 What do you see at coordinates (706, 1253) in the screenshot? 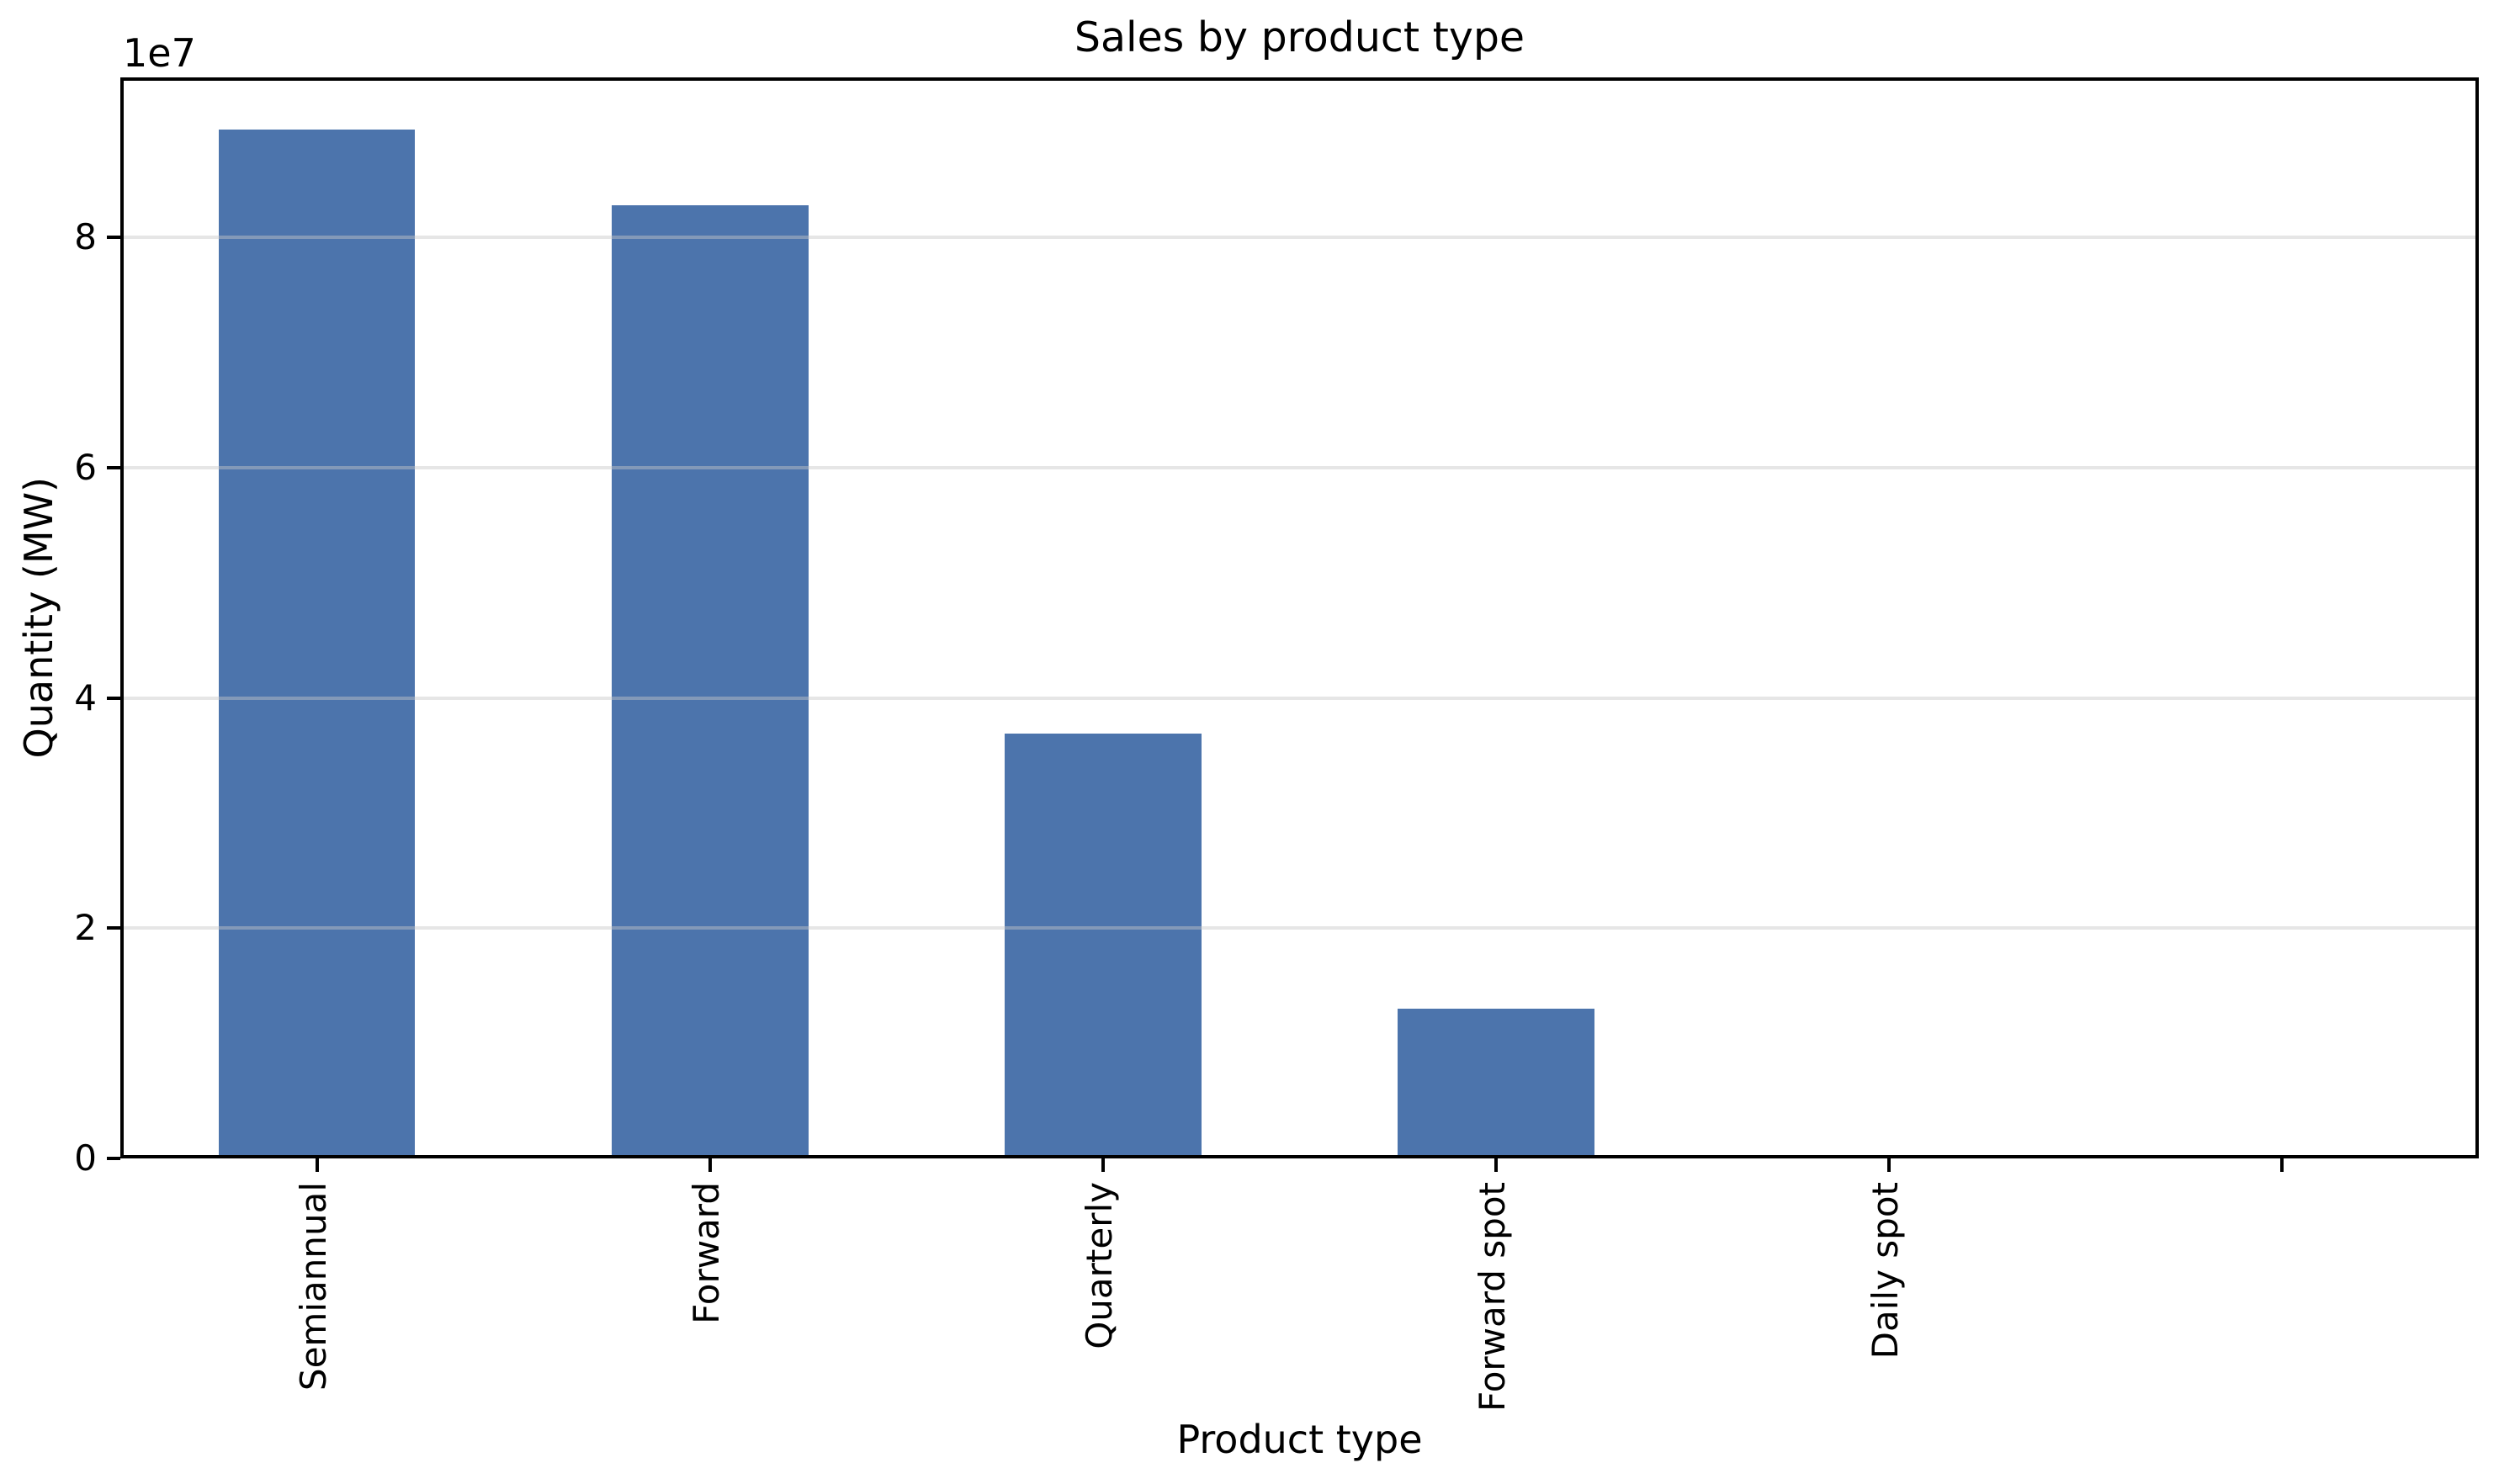
I see `x-tick-label-forward: Forward` at bounding box center [706, 1253].